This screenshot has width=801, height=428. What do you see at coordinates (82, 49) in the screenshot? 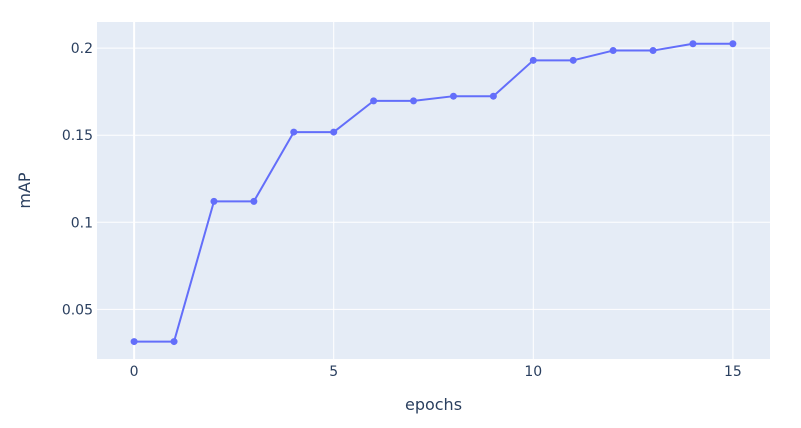
I see `y-tick-label: 0.2` at bounding box center [82, 49].